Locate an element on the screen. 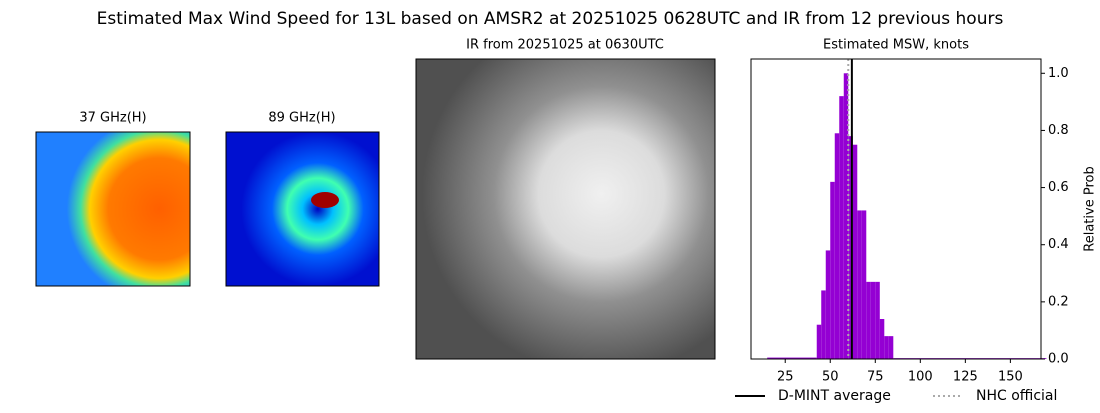 The image size is (1100, 413). x-tick-label: 75 is located at coordinates (875, 377).